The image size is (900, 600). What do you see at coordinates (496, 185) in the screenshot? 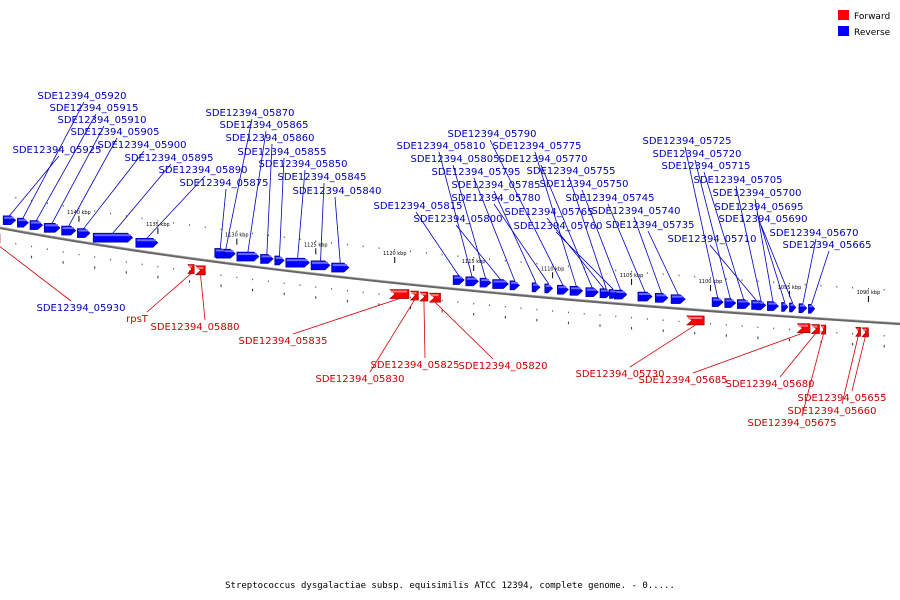
I see `gene-label: SDE12394_05785` at bounding box center [496, 185].